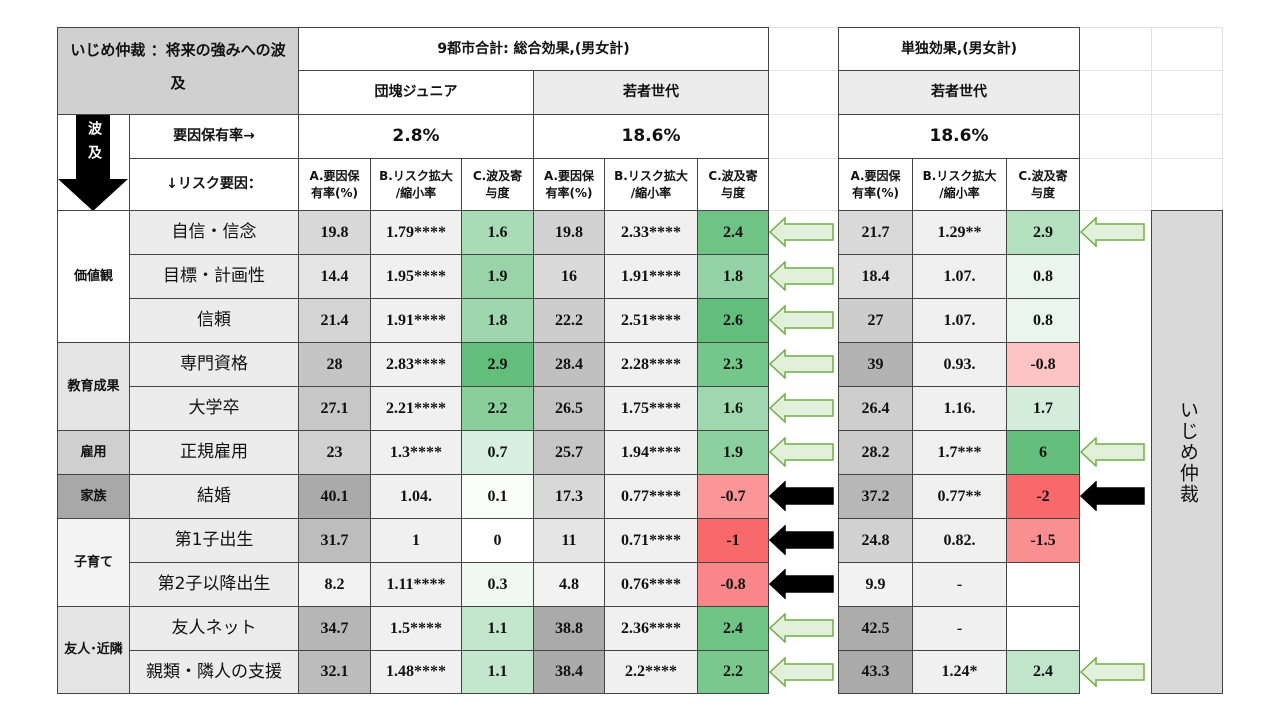 This screenshot has width=1280, height=720. Describe the element at coordinates (569, 628) in the screenshot. I see `a-rate: 38.8` at that location.